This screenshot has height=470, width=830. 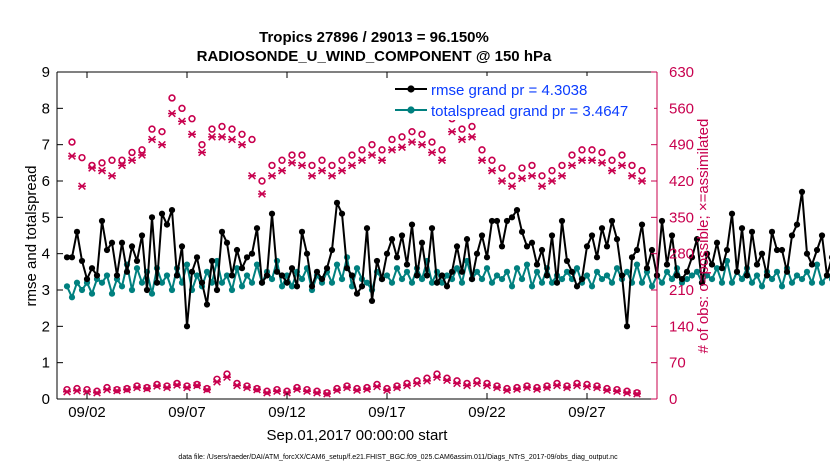 I want to click on x-axis-label: Sep.01,2017 00:00:00 start, so click(x=358, y=435).